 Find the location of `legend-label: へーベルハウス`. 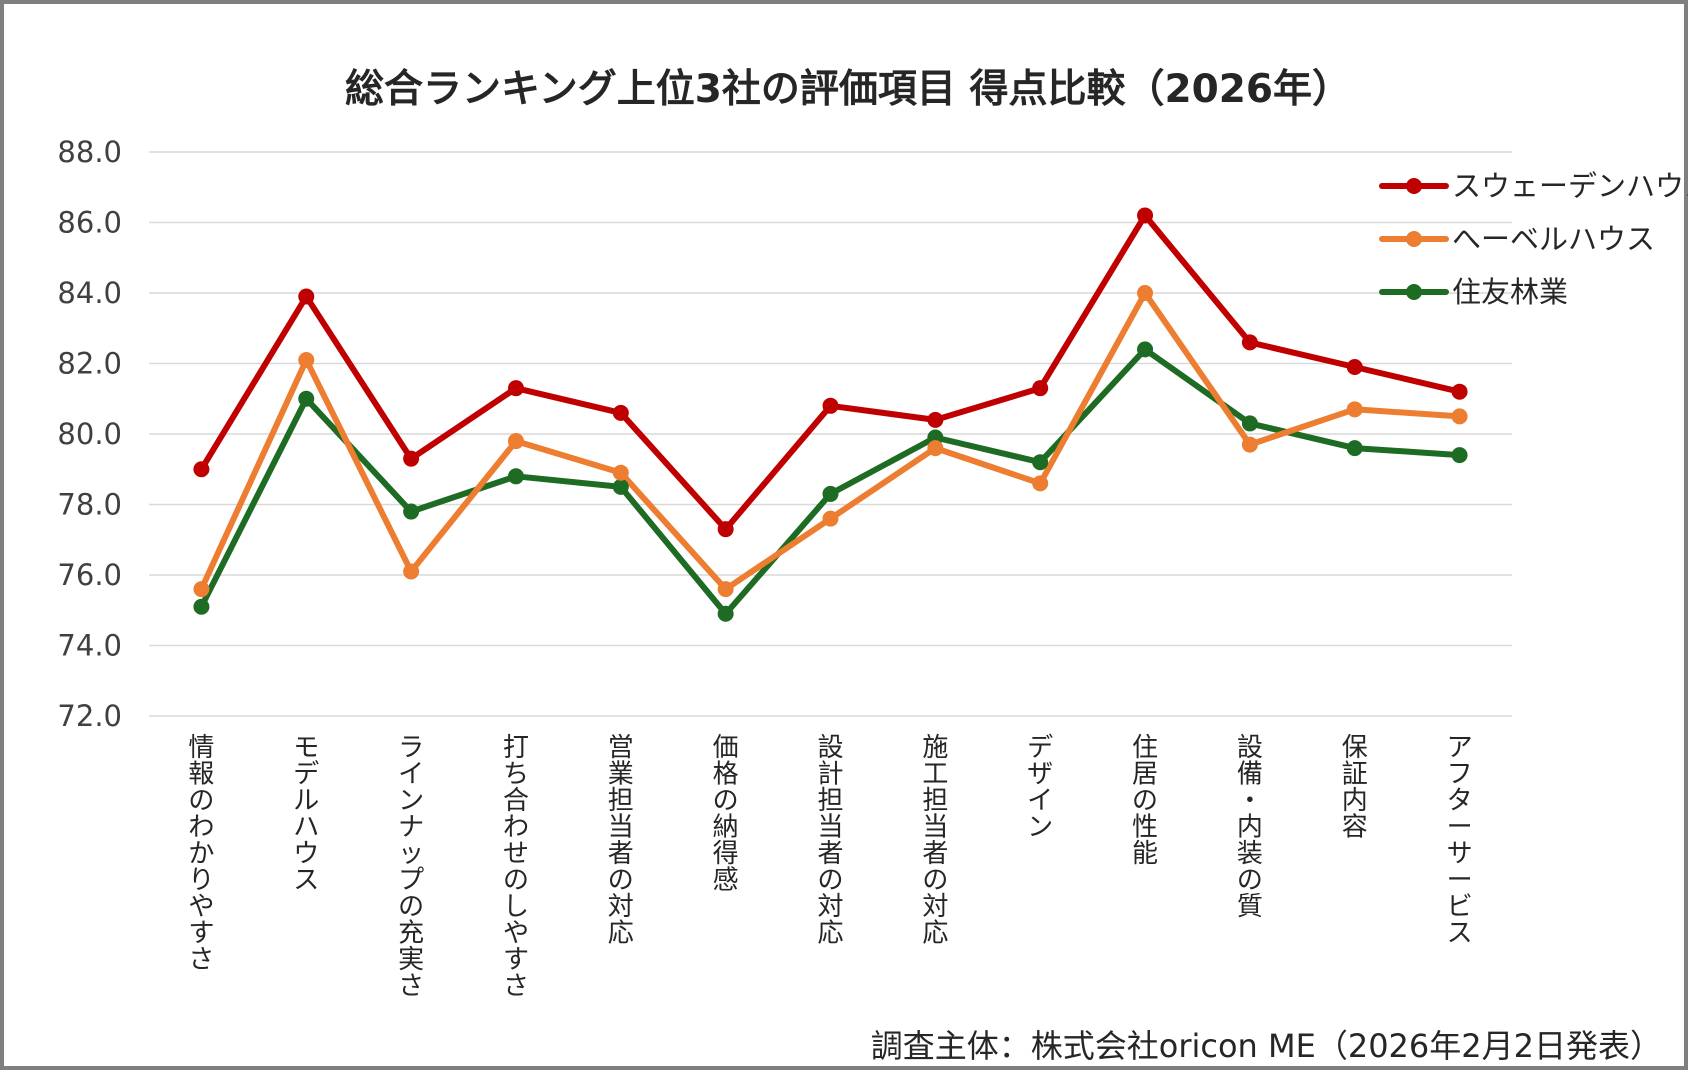

legend-label: へーベルハウス is located at coordinates (1553, 239).